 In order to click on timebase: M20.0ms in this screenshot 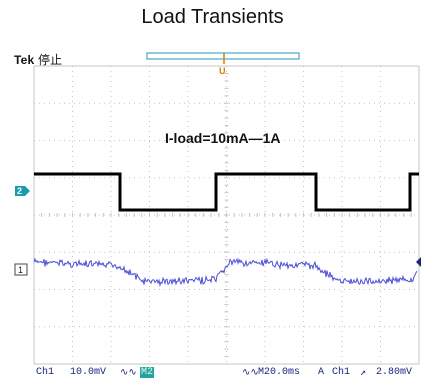, I will do `click(279, 372)`.